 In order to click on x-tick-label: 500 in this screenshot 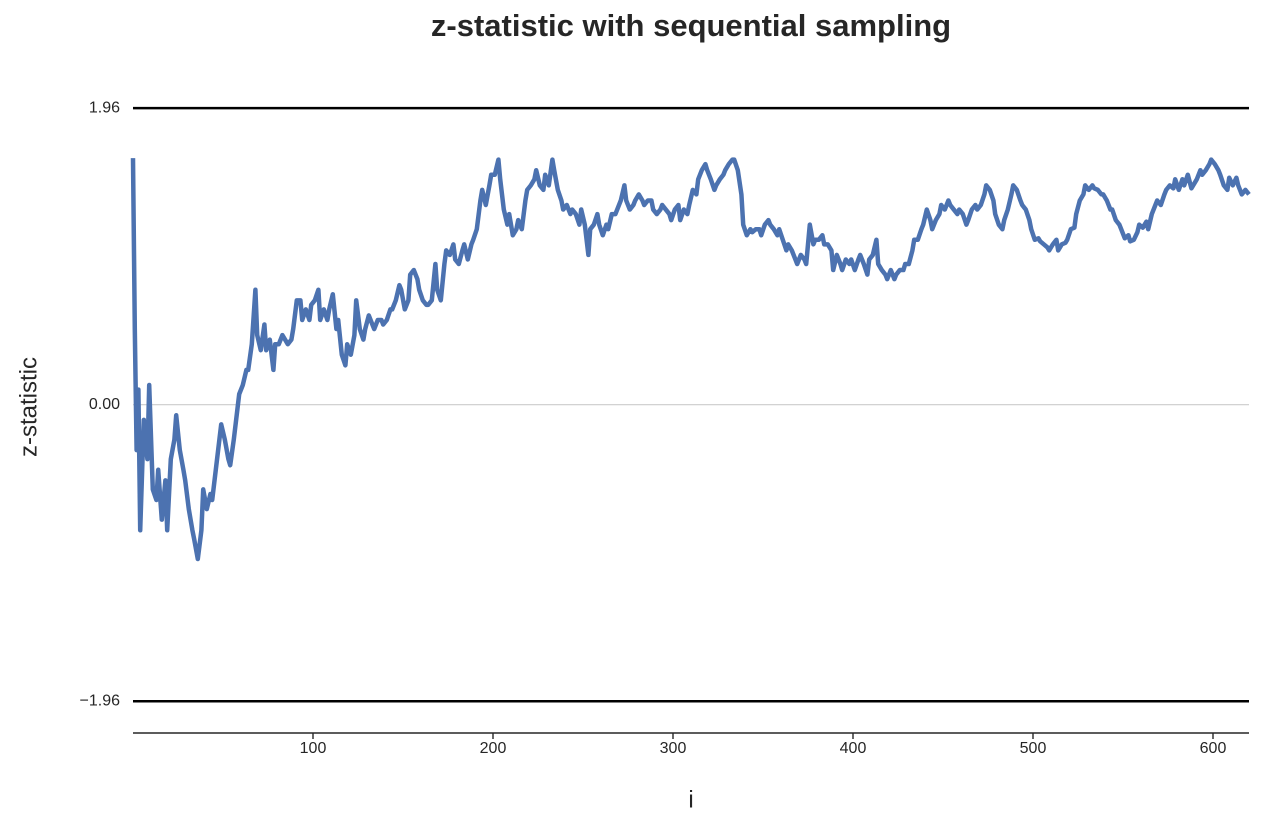, I will do `click(1033, 748)`.